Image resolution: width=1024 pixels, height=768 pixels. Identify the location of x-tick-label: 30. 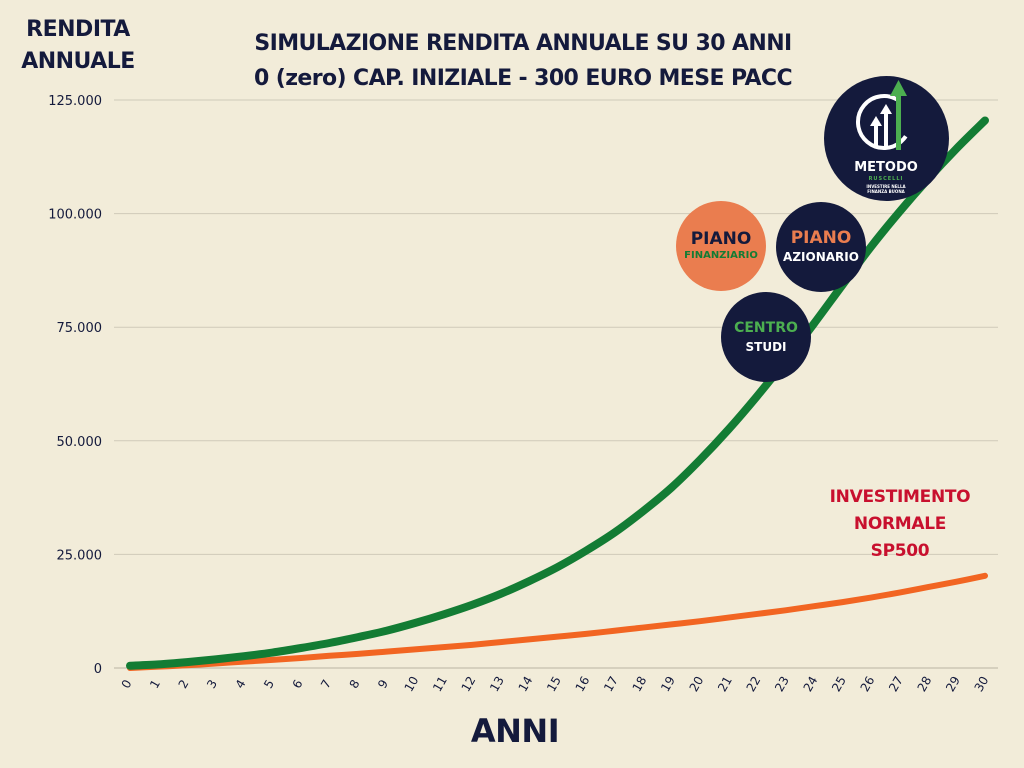
(982, 684).